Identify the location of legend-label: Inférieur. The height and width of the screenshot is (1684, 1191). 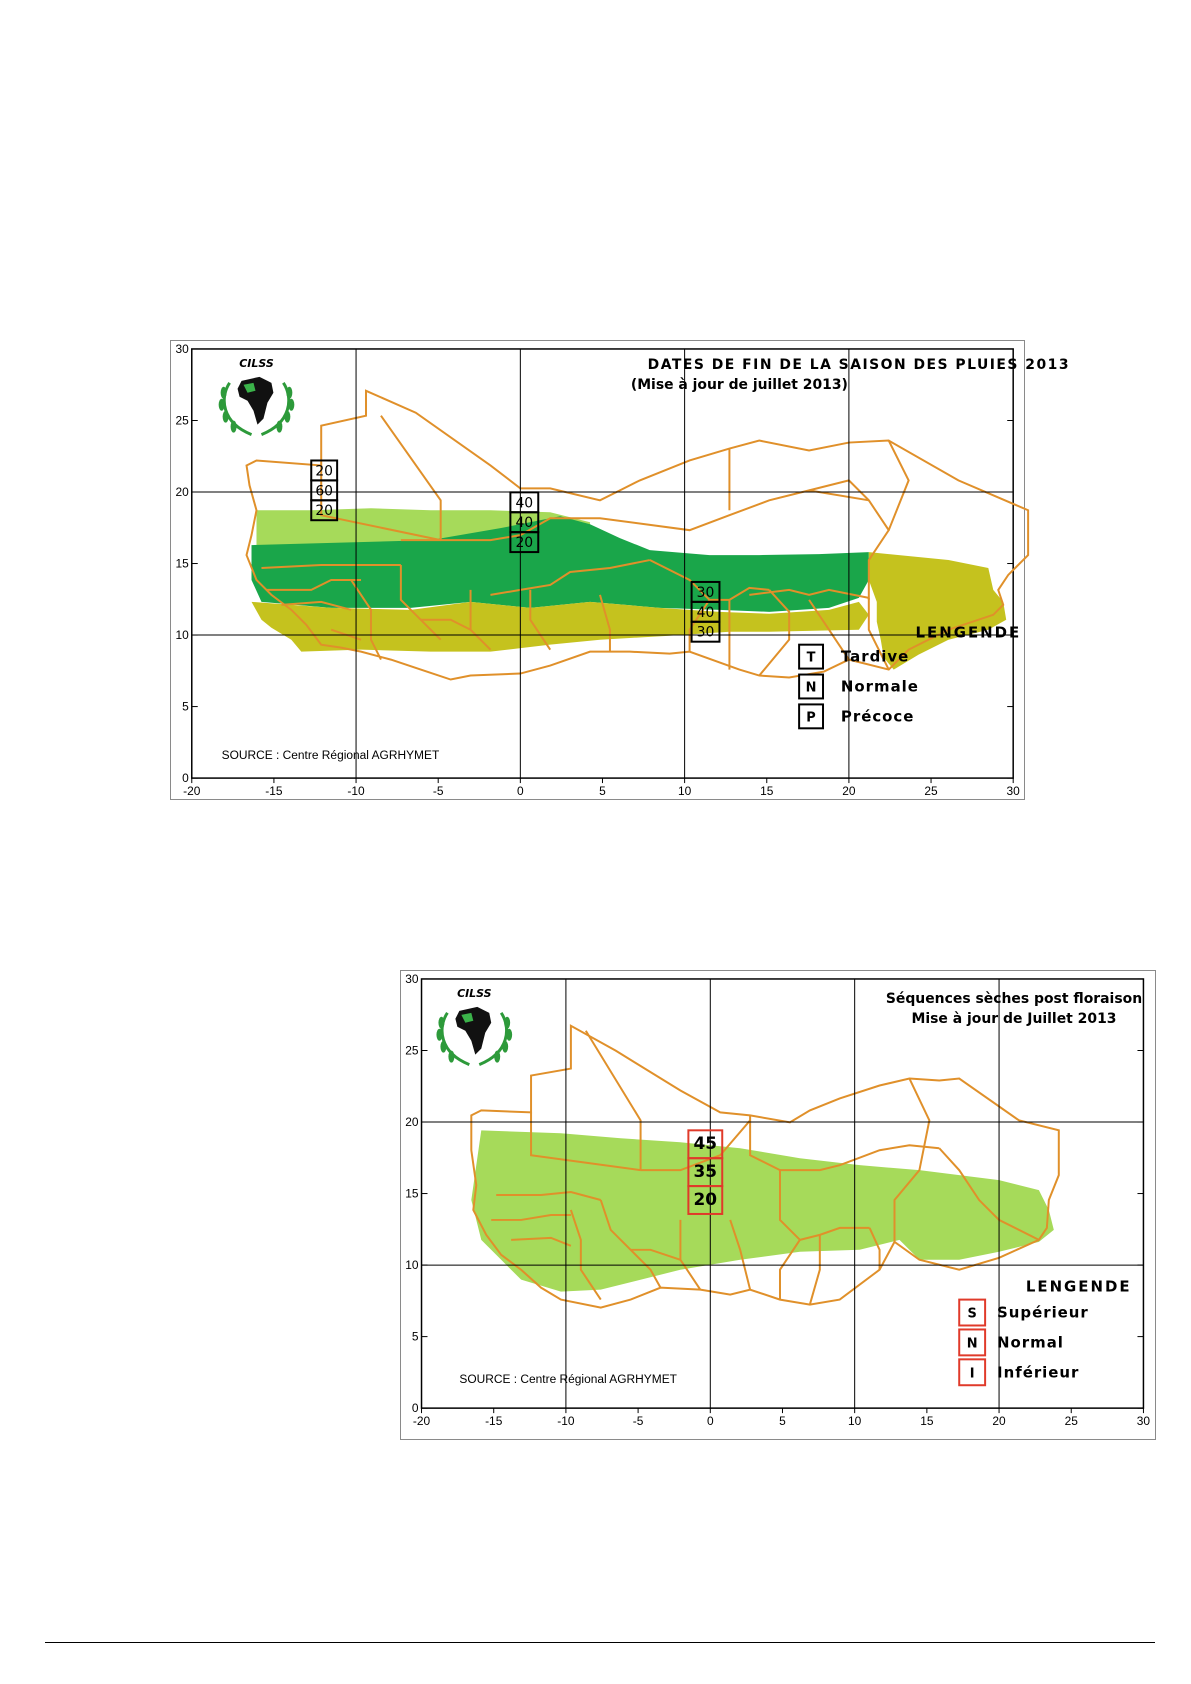
(1038, 1372).